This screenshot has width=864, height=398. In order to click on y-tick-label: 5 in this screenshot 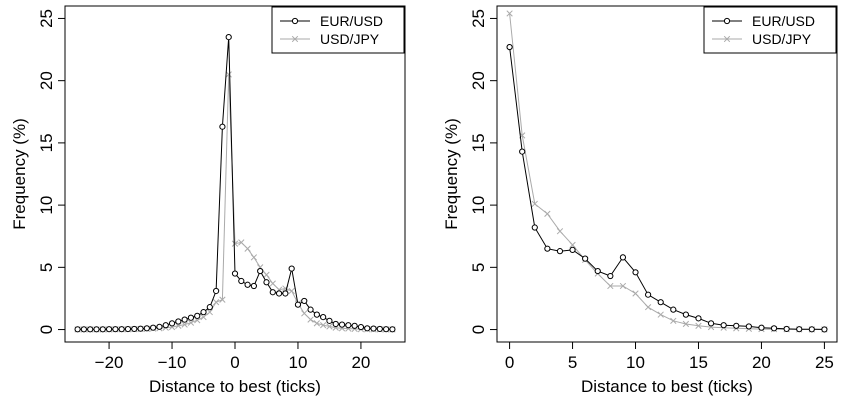, I will do `click(478, 267)`.